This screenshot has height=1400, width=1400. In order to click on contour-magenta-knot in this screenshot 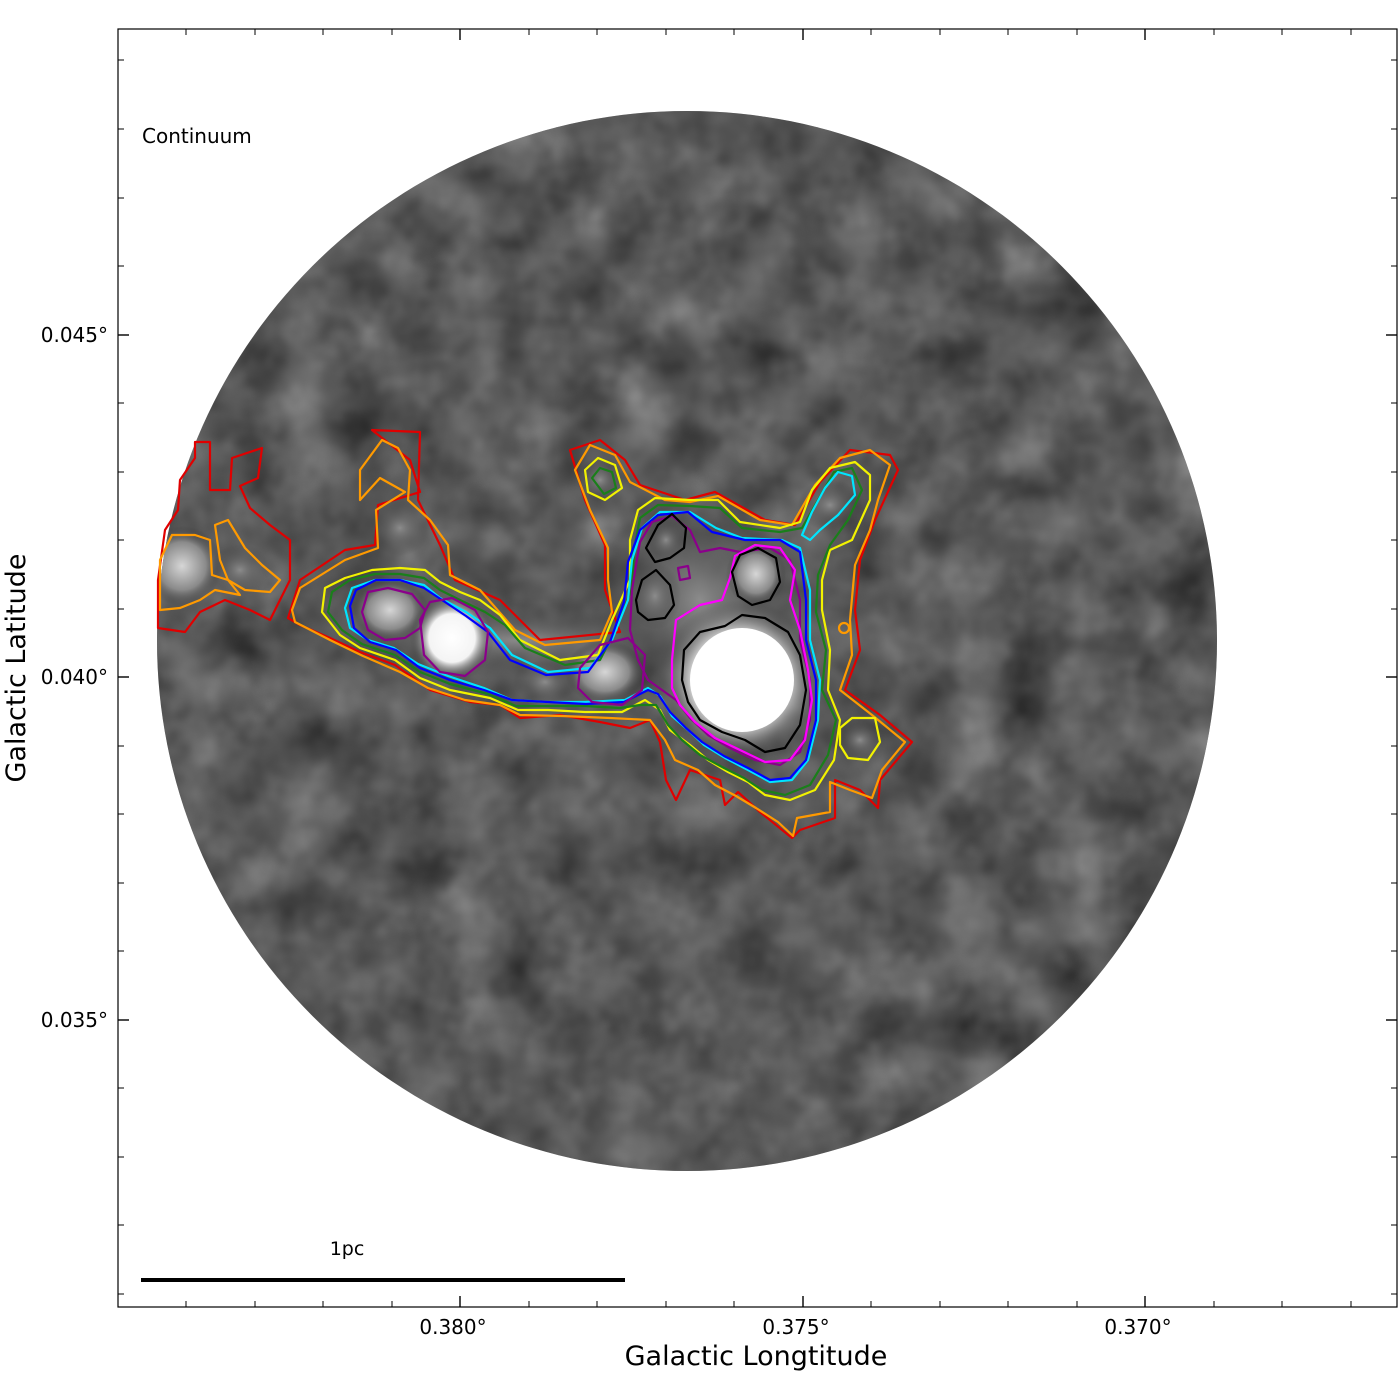, I will do `click(684, 573)`.